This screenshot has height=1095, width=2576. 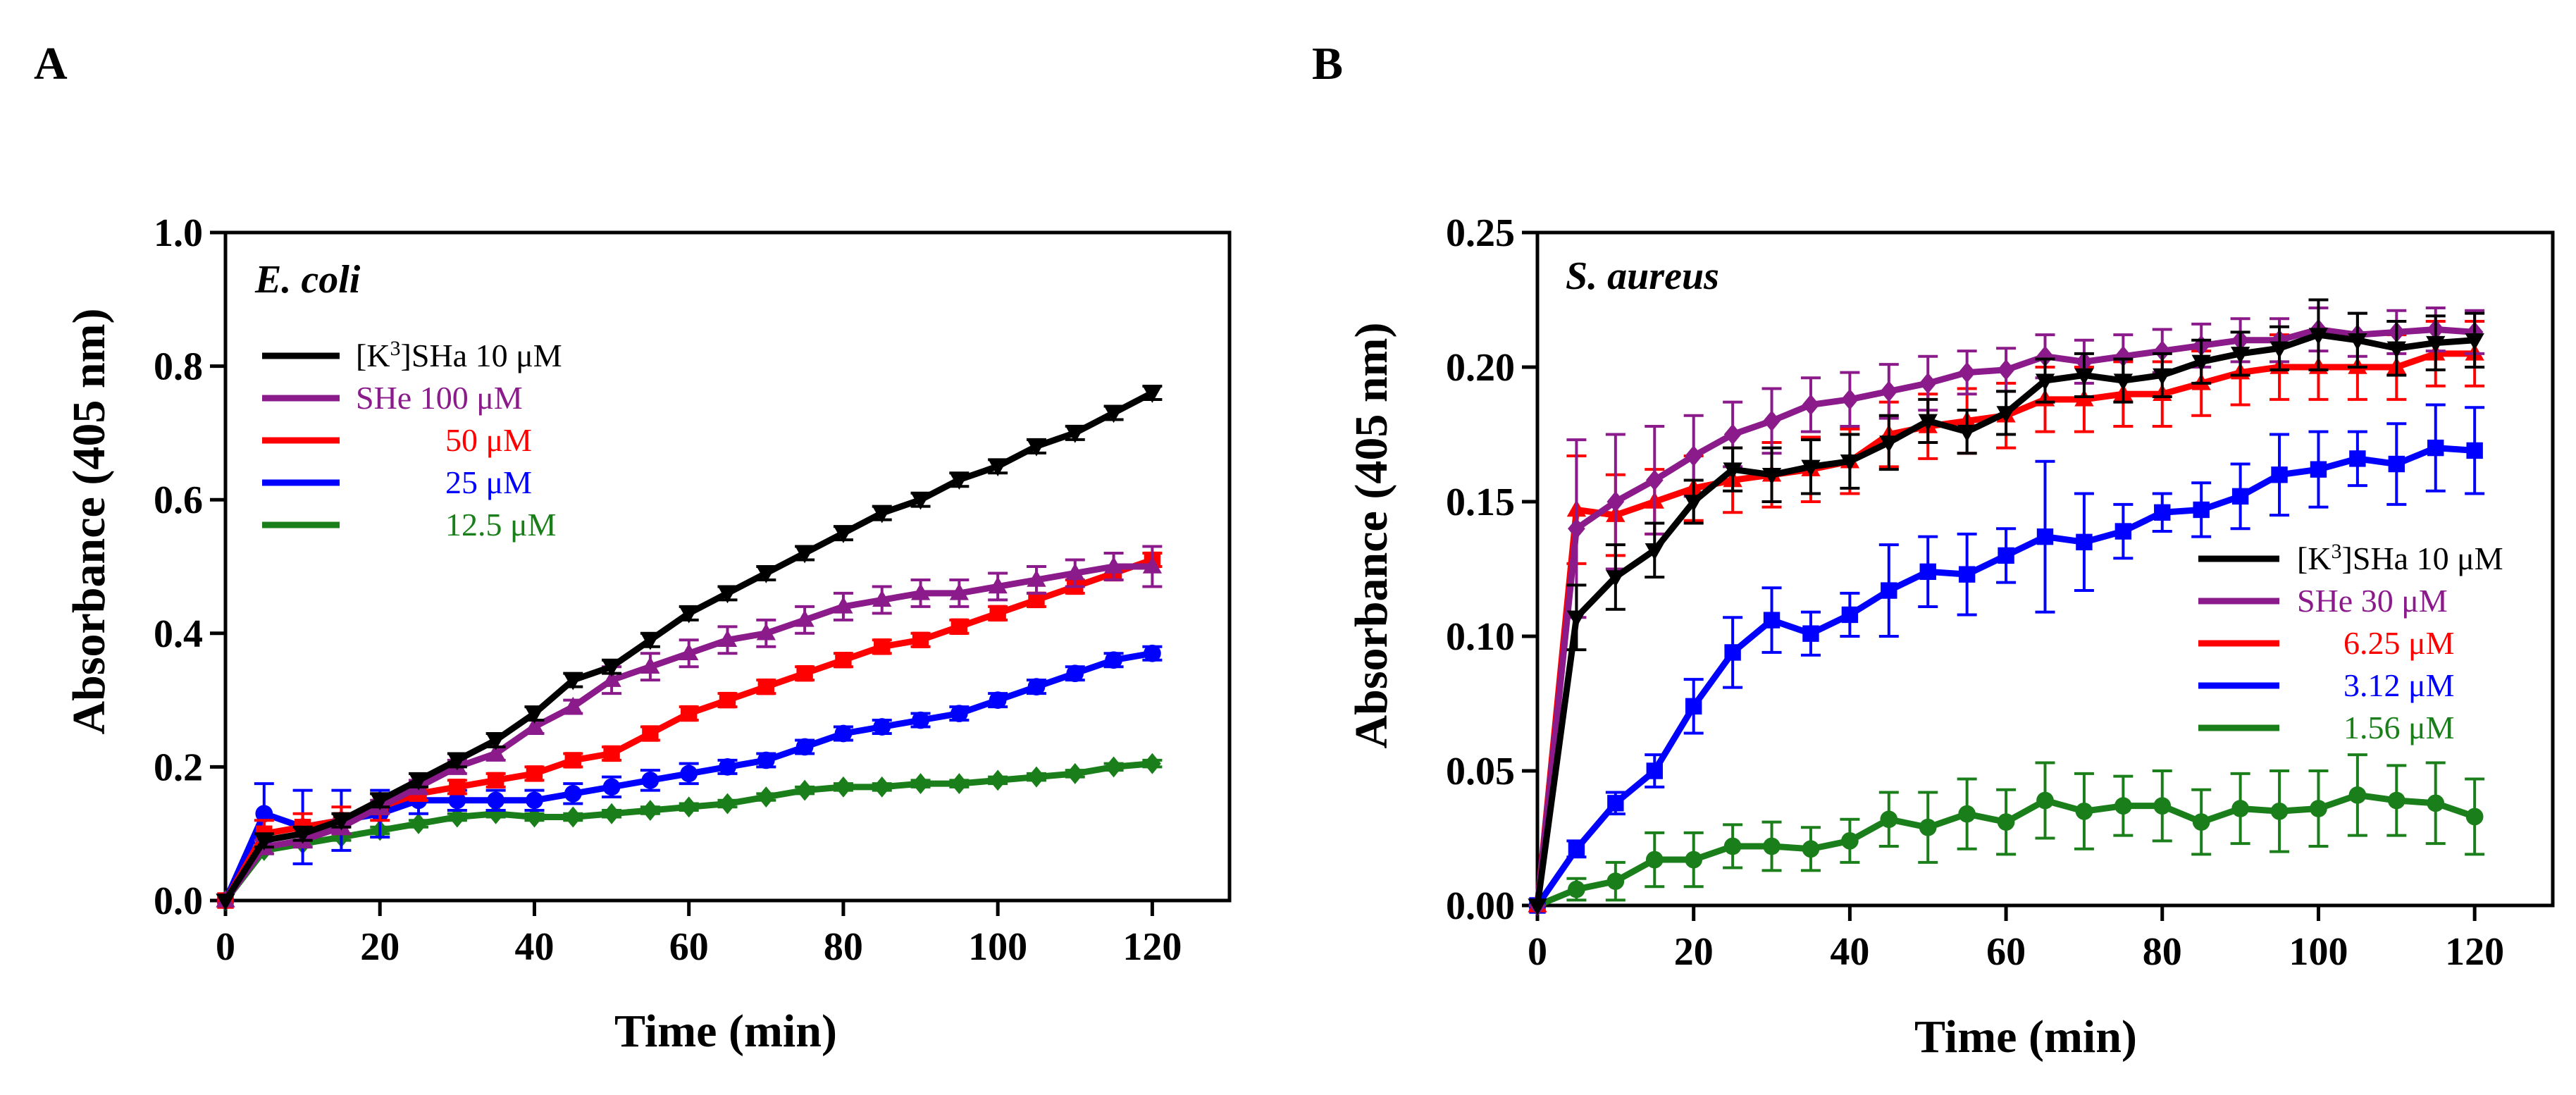 What do you see at coordinates (1480, 368) in the screenshot?
I see `y-tick-label: 0.20` at bounding box center [1480, 368].